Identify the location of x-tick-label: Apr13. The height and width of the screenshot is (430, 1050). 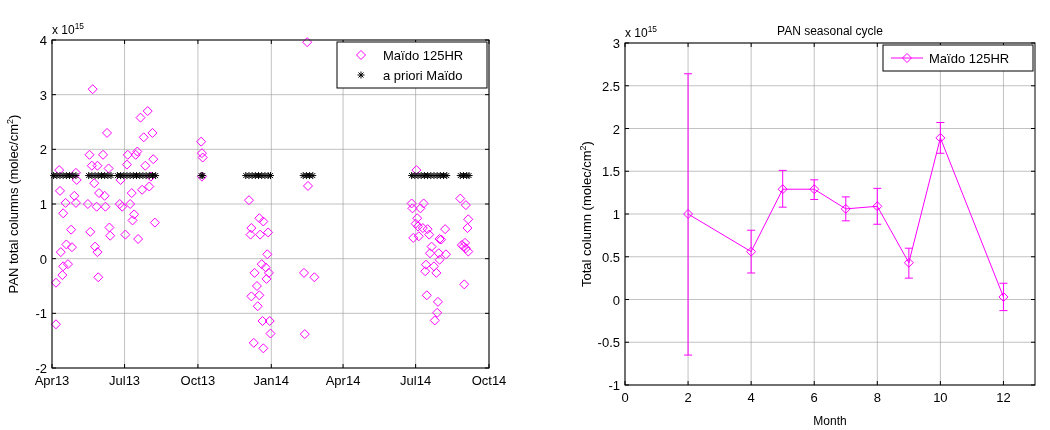
(52, 380).